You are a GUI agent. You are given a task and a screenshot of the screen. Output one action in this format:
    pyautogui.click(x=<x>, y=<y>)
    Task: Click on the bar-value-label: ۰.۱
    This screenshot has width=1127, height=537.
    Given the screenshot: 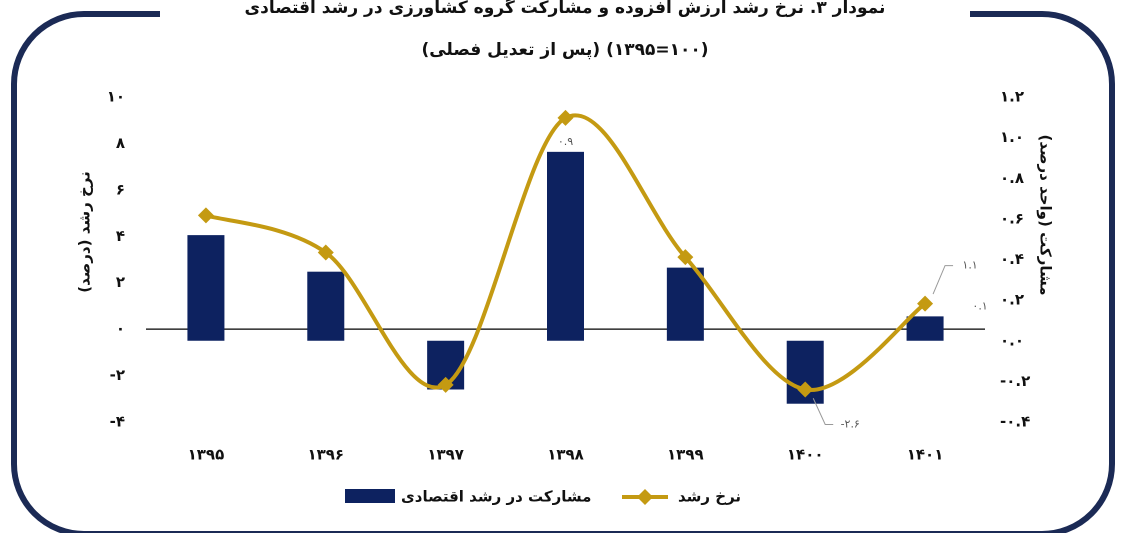 What is the action you would take?
    pyautogui.click(x=979, y=305)
    